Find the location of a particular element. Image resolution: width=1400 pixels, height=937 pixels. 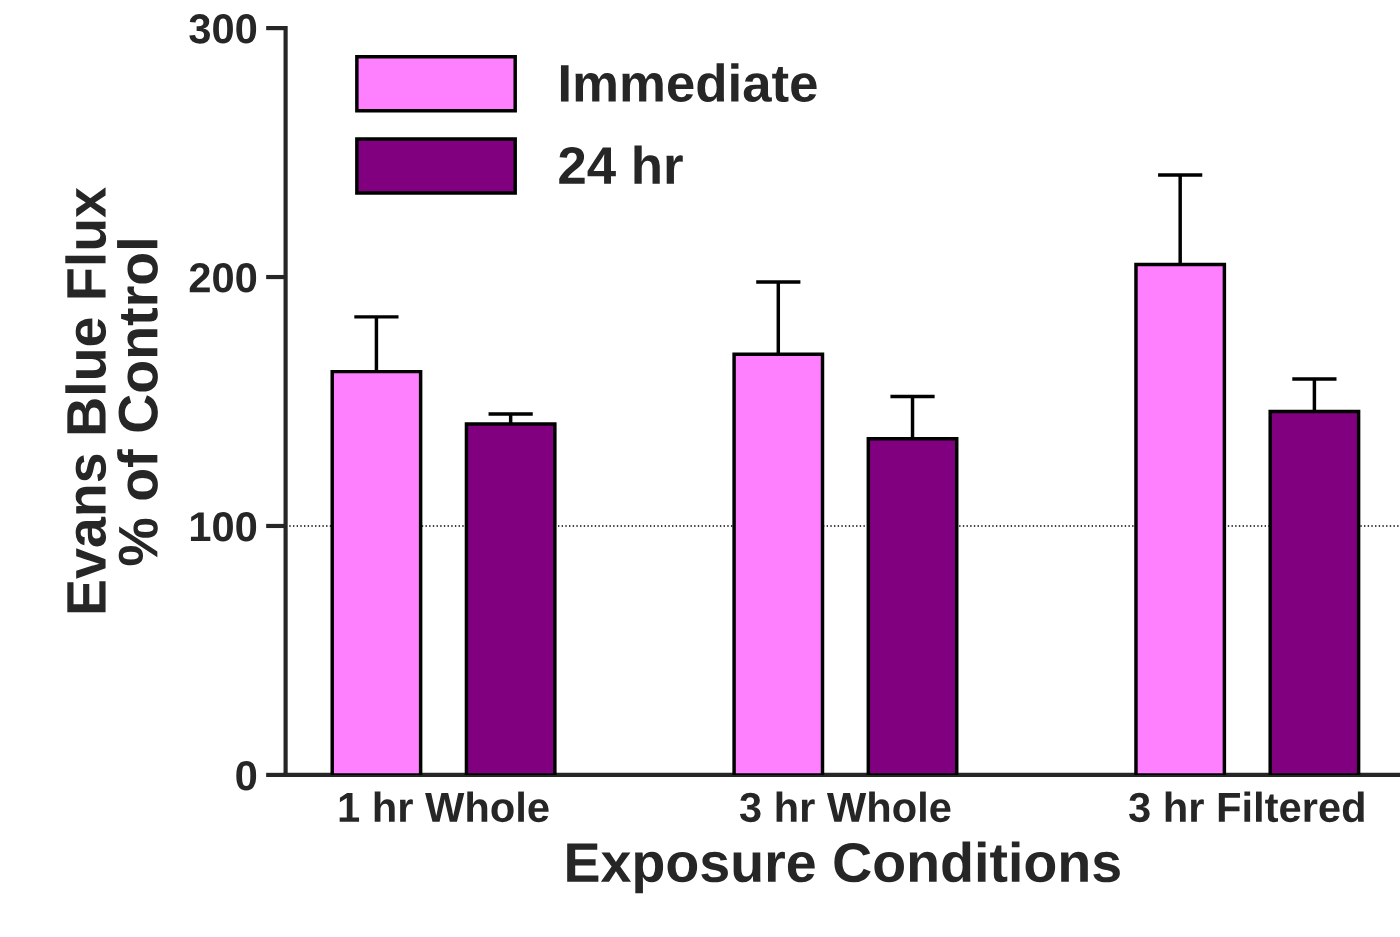

x-tick-label: 3 hr Filtered is located at coordinates (1246, 807).